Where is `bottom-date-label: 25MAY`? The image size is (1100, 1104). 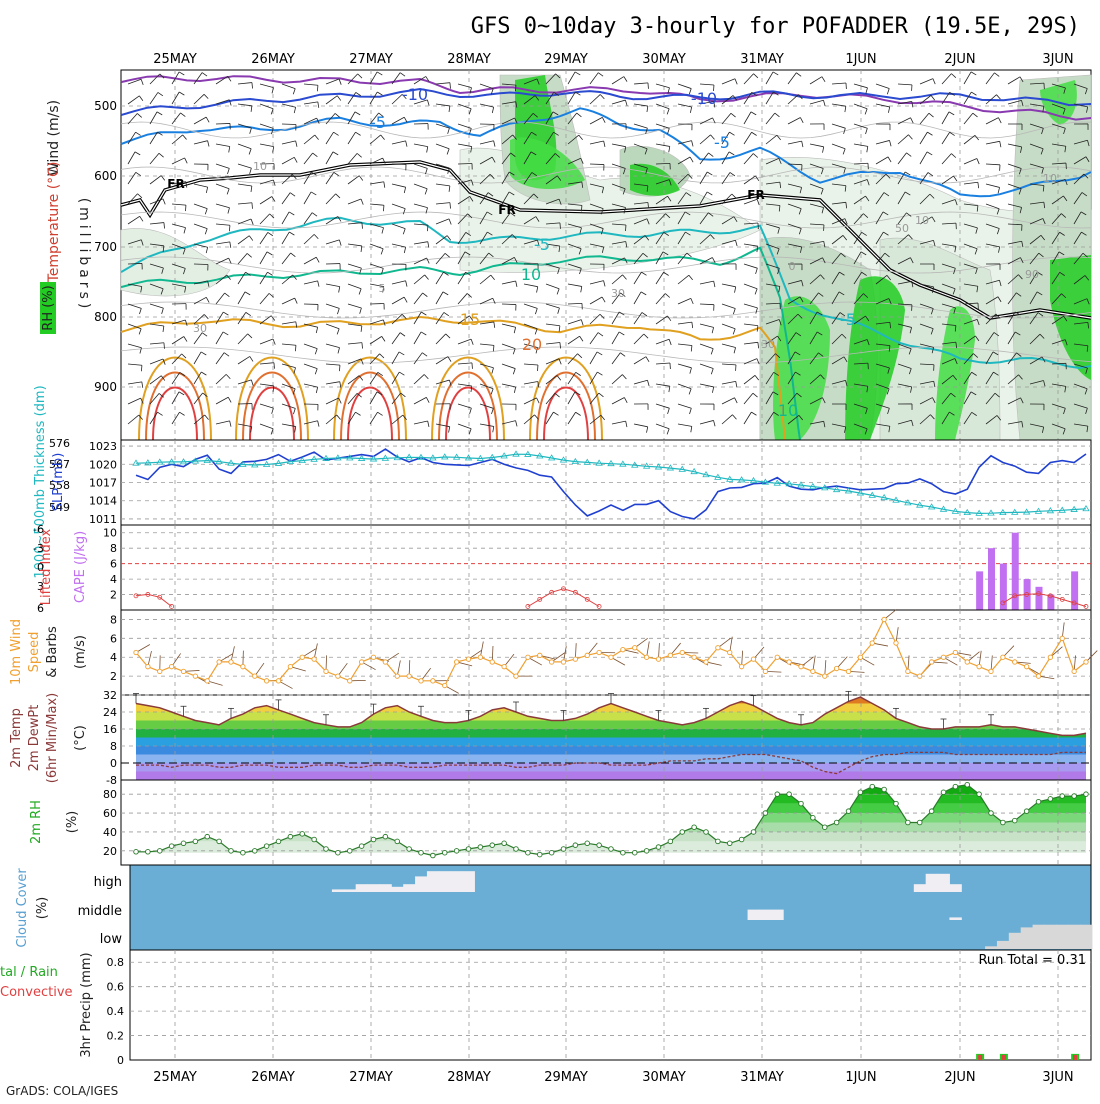 bottom-date-label: 25MAY is located at coordinates (175, 1077).